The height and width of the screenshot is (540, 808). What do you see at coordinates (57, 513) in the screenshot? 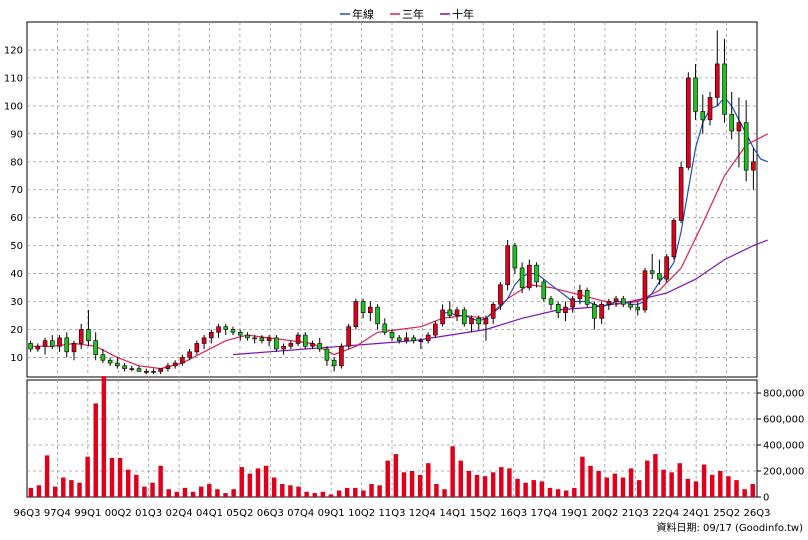
I see `x-tick-label: 97Q4` at bounding box center [57, 513].